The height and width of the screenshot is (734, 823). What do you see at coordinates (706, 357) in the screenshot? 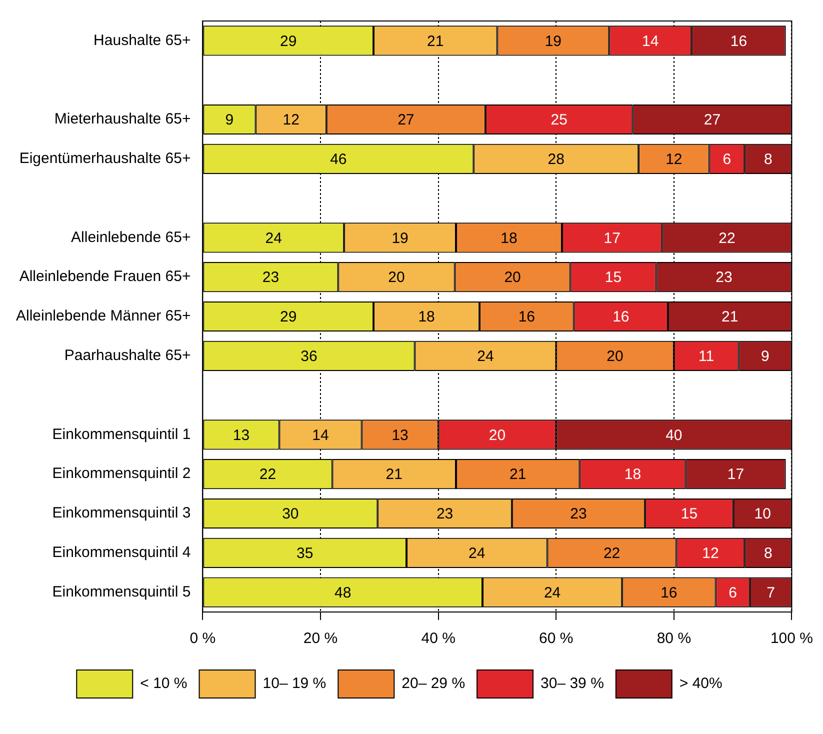
I see `data-label: 11` at bounding box center [706, 357].